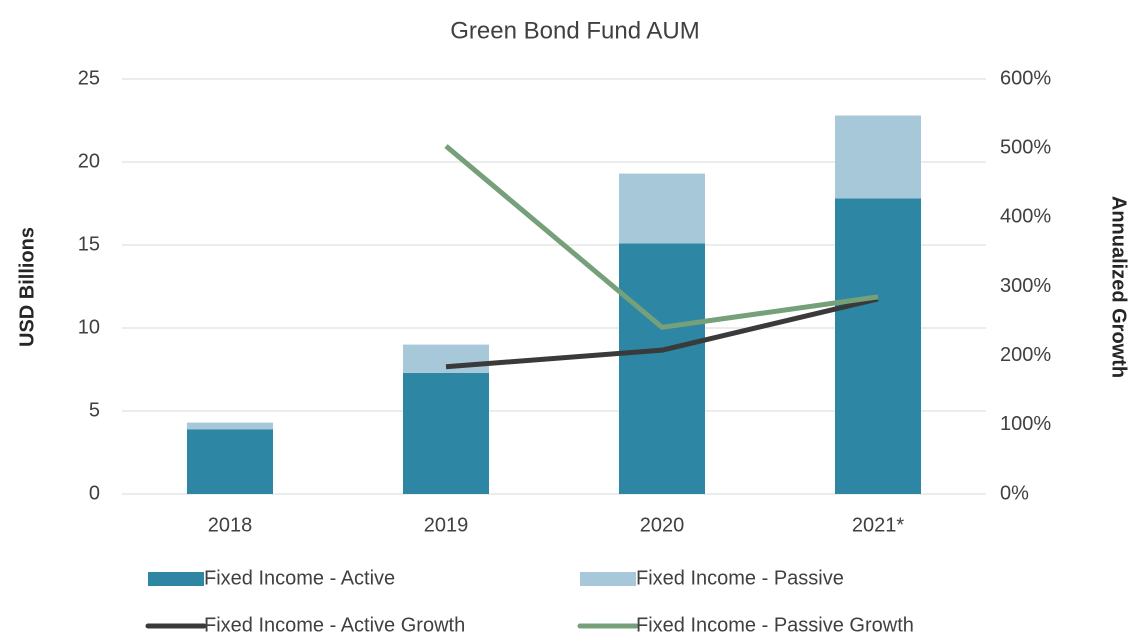 This screenshot has height=637, width=1130. What do you see at coordinates (1119, 287) in the screenshot?
I see `y2-axis-title: Annualized Growth` at bounding box center [1119, 287].